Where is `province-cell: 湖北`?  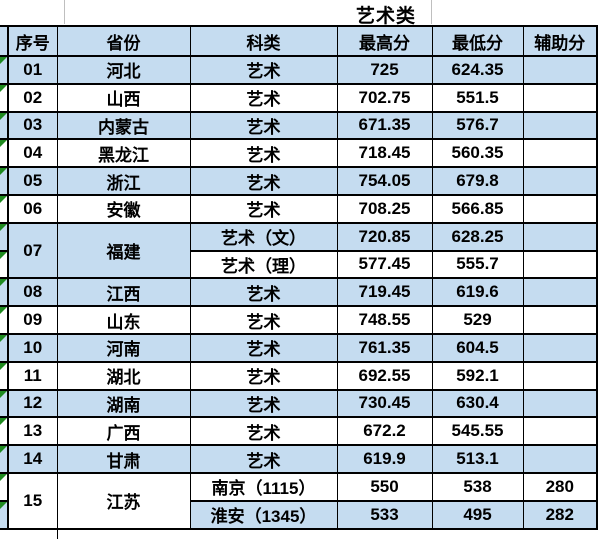
province-cell: 湖北 is located at coordinates (123, 375).